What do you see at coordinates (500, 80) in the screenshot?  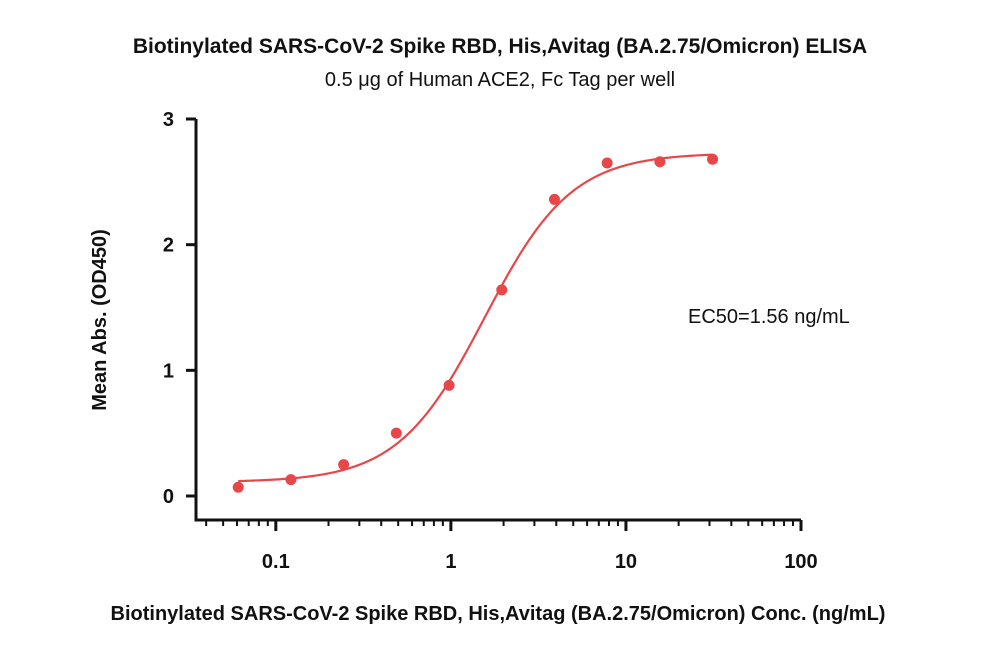 I see `chart-subtitle: 0.5 μg of Human ACE2, Fc Tag per well` at bounding box center [500, 80].